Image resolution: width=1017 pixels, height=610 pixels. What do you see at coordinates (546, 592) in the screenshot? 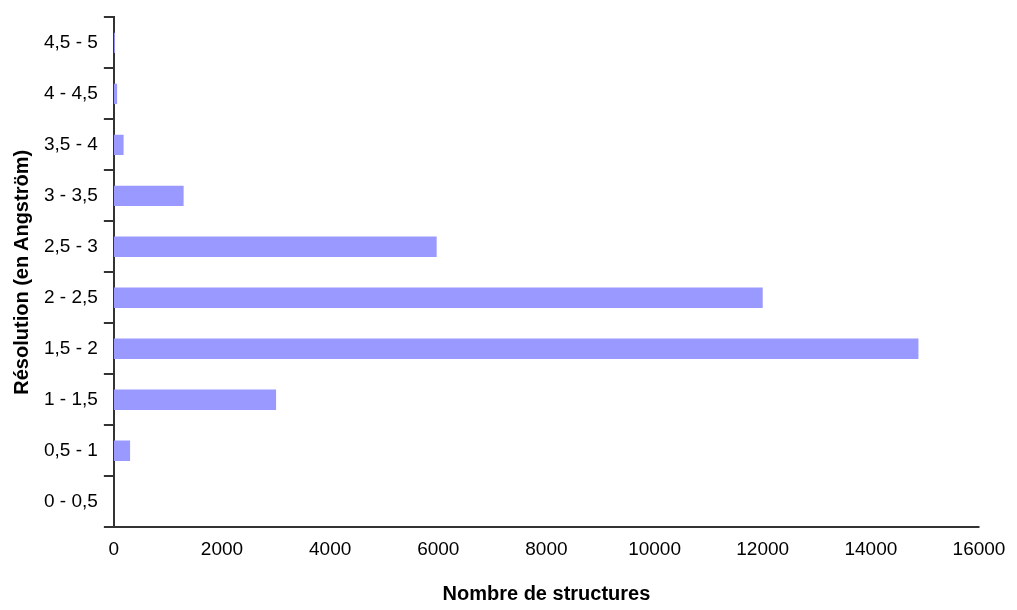
I see `x-axis-title: Nombre de structures` at bounding box center [546, 592].